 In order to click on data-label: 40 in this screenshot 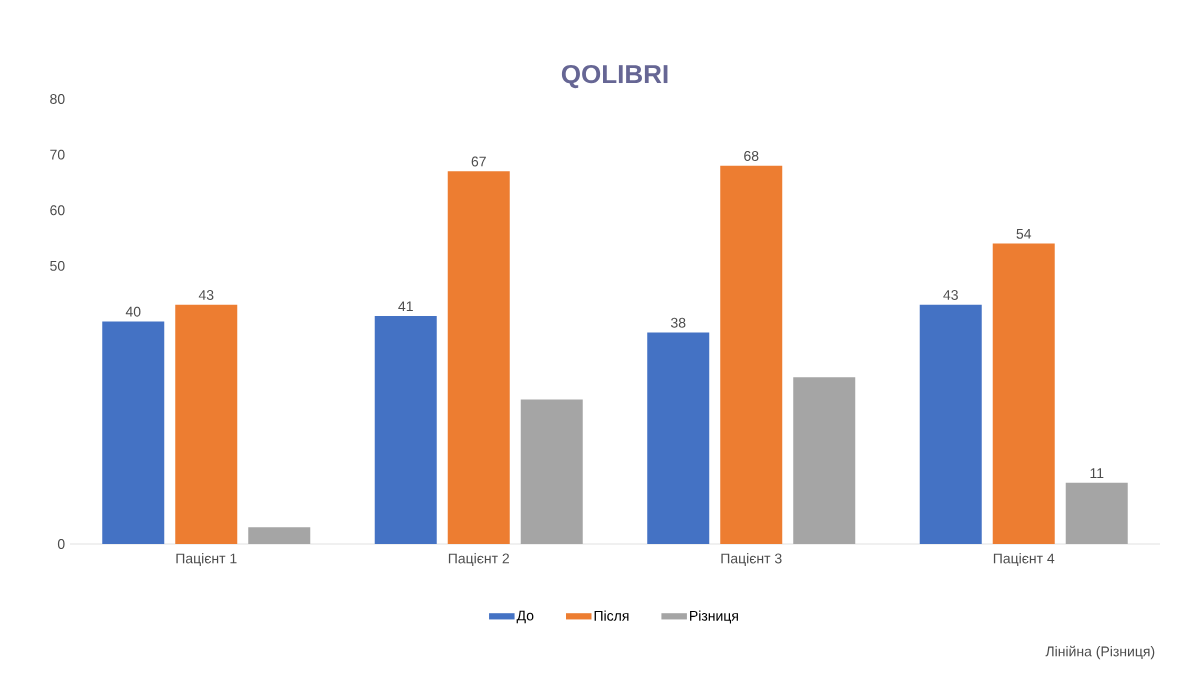, I will do `click(133, 311)`.